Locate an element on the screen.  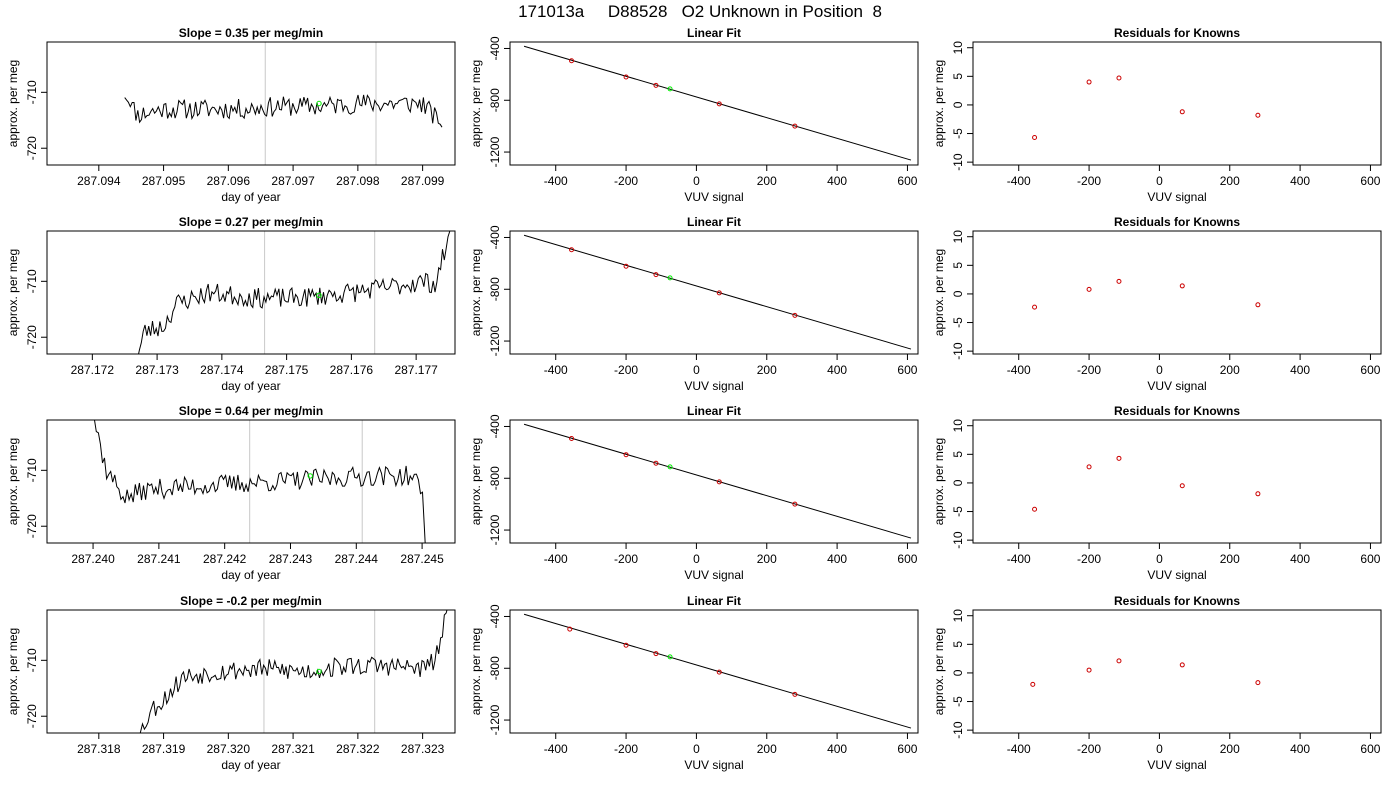
page-title: 171013a D88528 O2 Unknown in Position 8 is located at coordinates (700, 11).